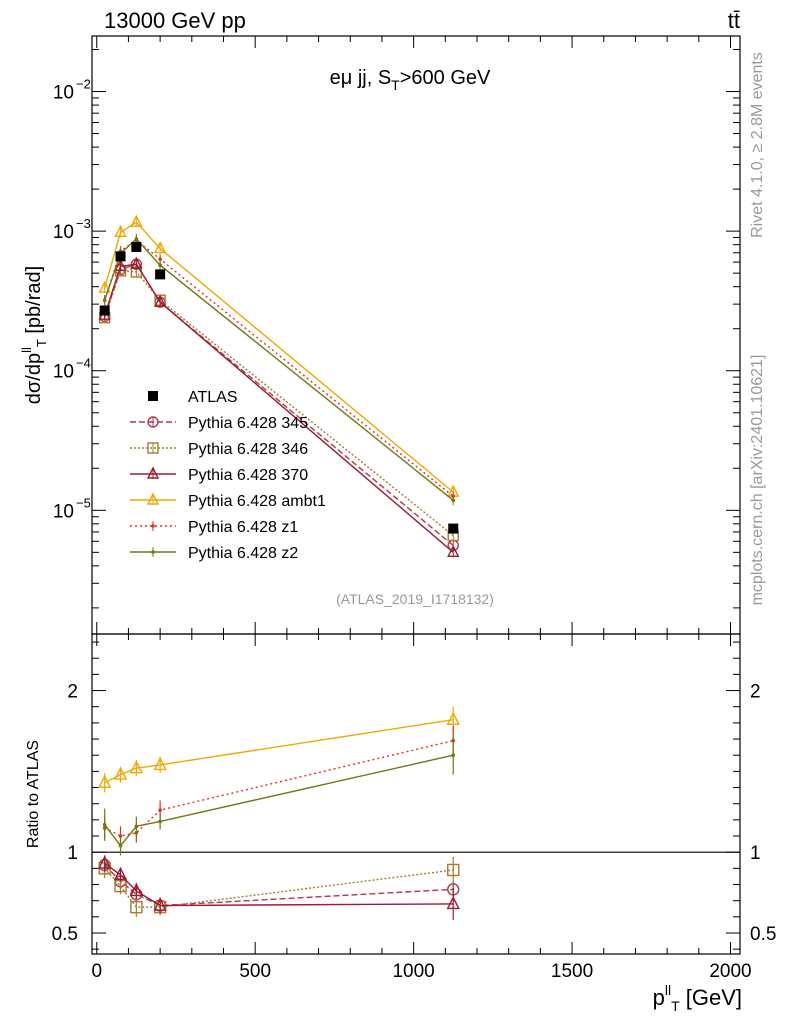 This screenshot has height=1024, width=786. Describe the element at coordinates (730, 971) in the screenshot. I see `x-tick-label: 2000` at that location.